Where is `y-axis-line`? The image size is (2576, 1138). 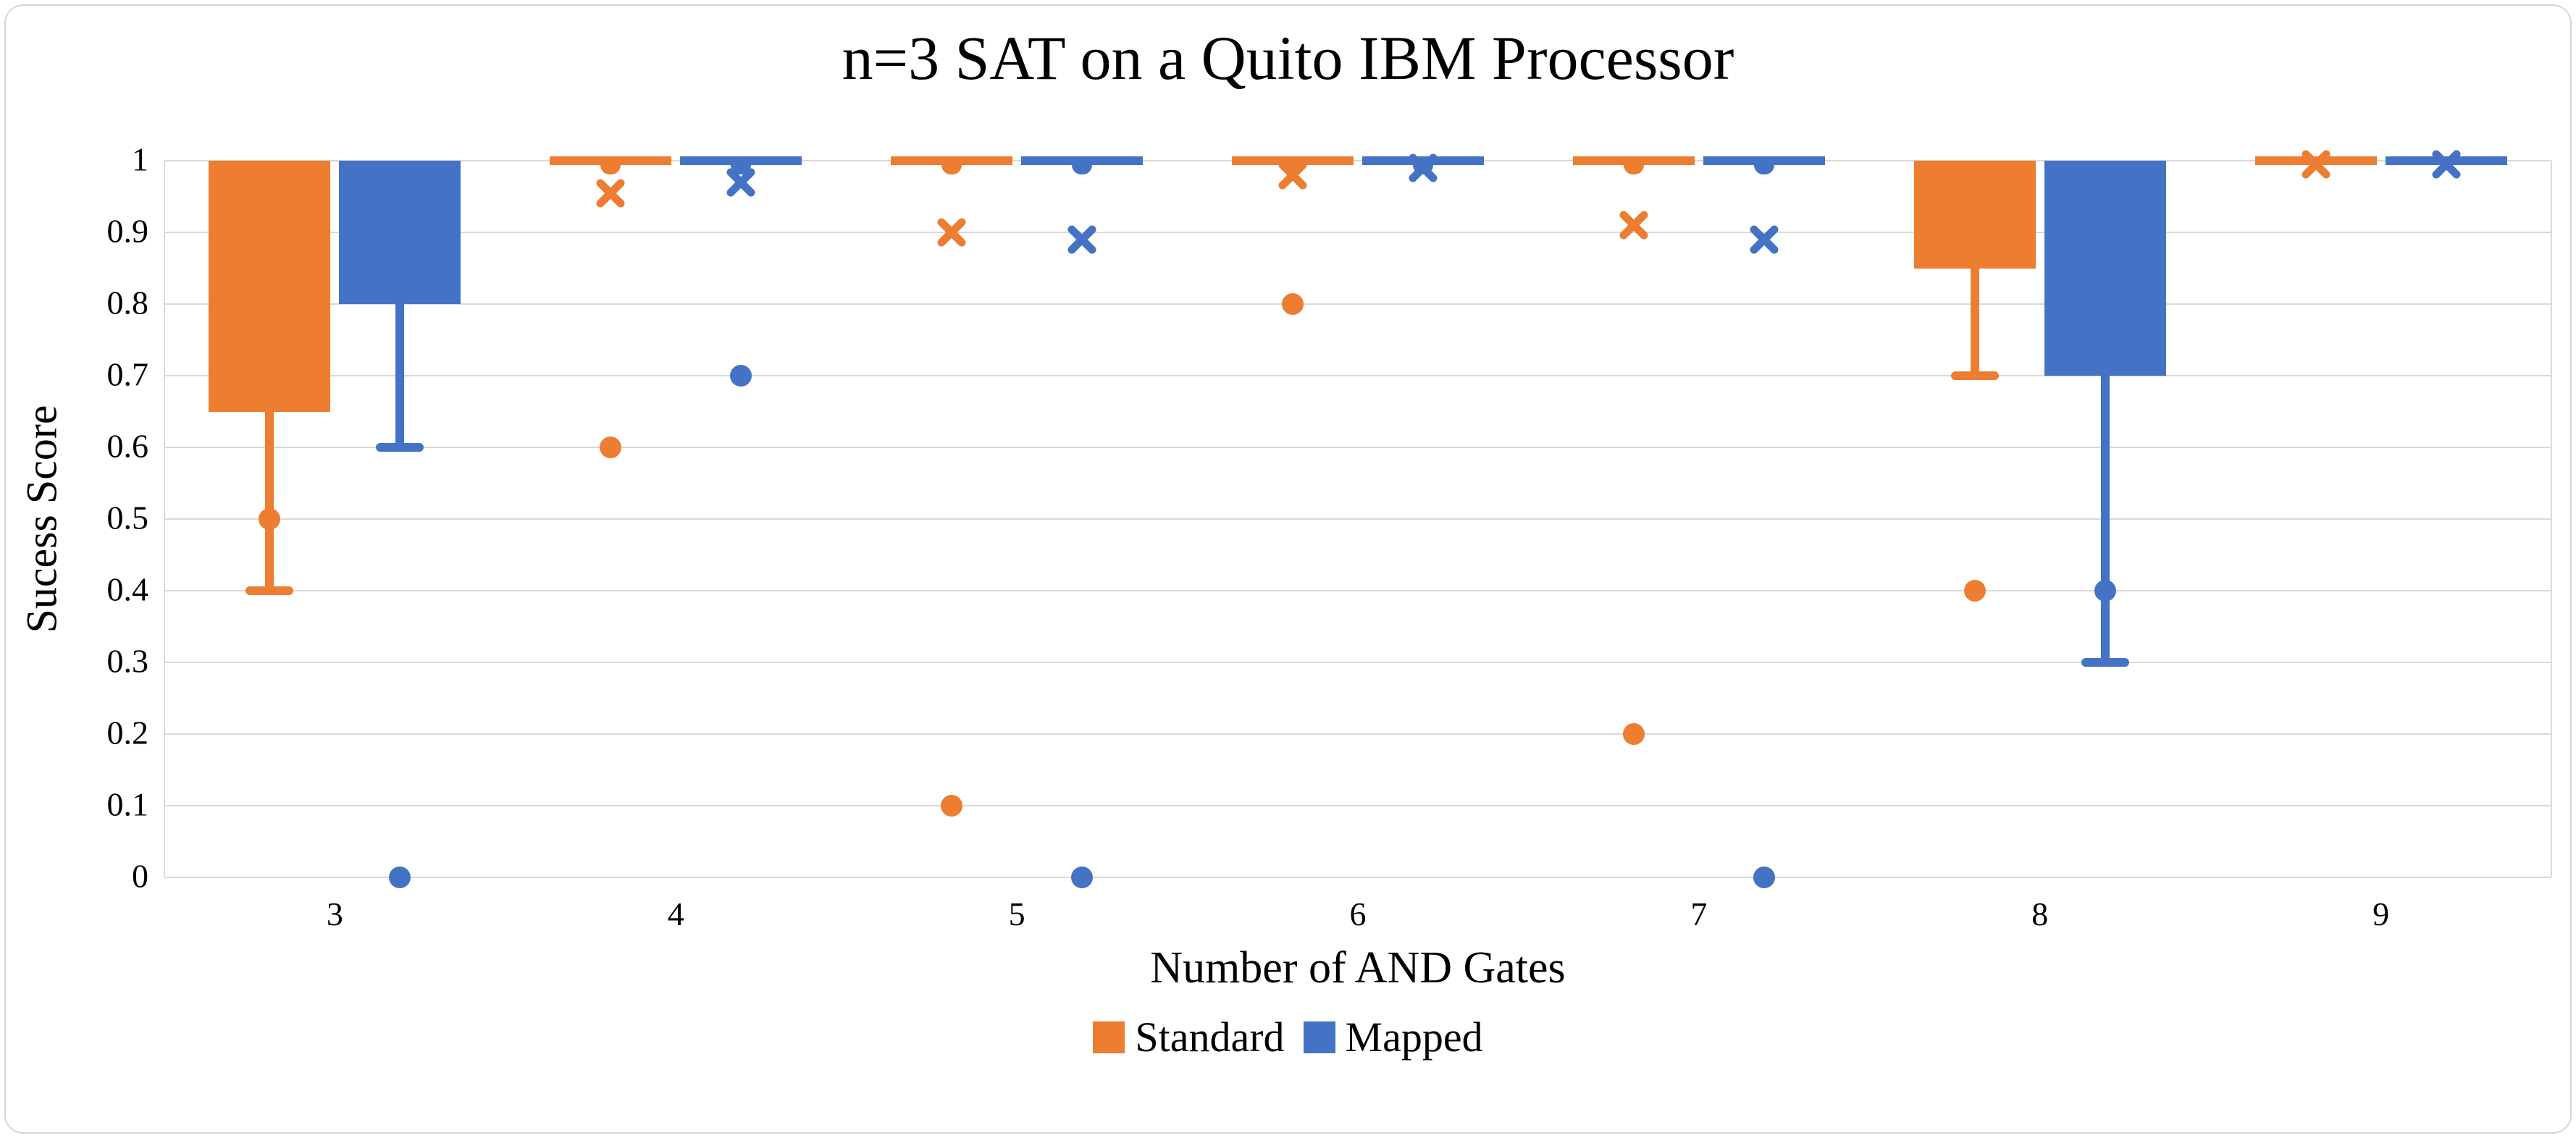 y-axis-line is located at coordinates (164, 519).